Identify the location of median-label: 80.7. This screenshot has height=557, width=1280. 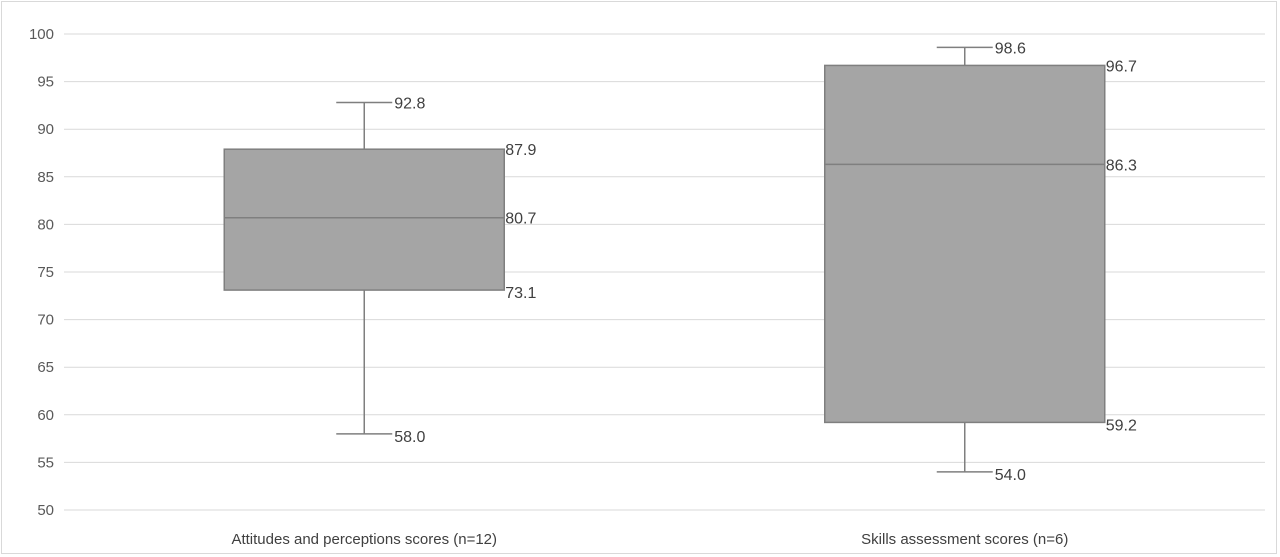
(520, 219).